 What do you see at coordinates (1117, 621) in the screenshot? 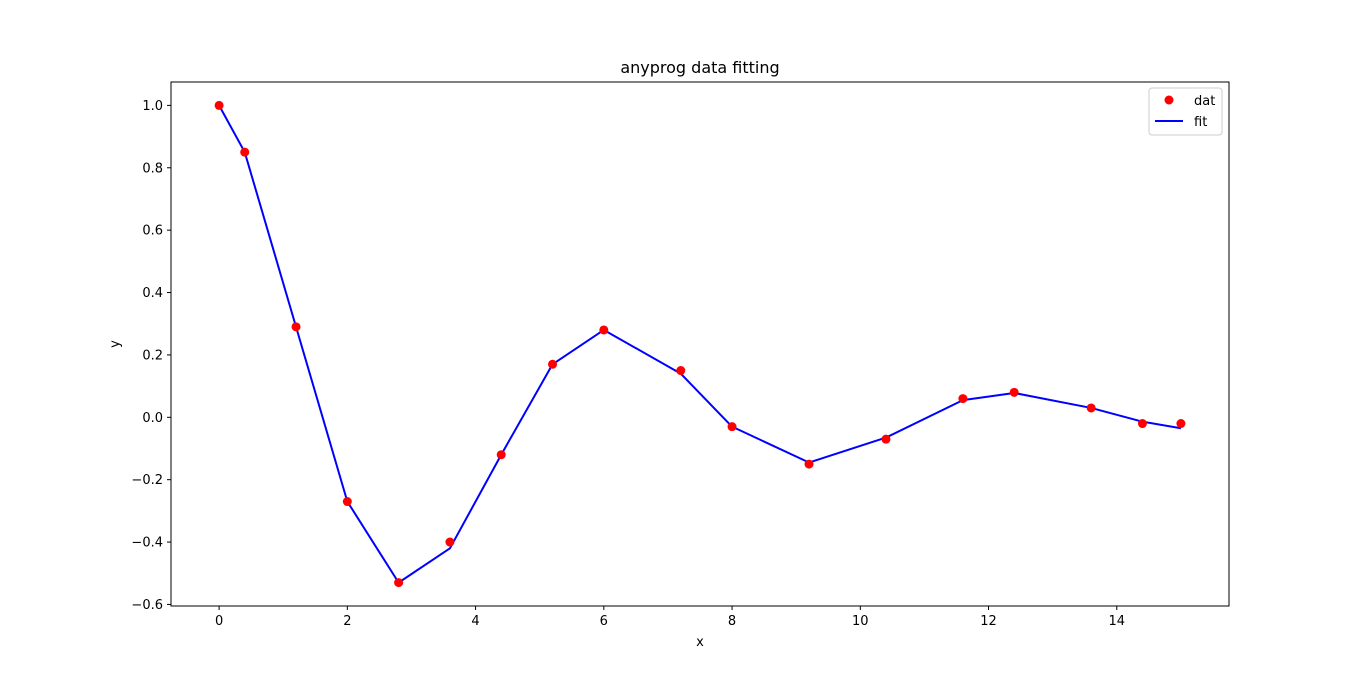
I see `x-tick-label: 14` at bounding box center [1117, 621].